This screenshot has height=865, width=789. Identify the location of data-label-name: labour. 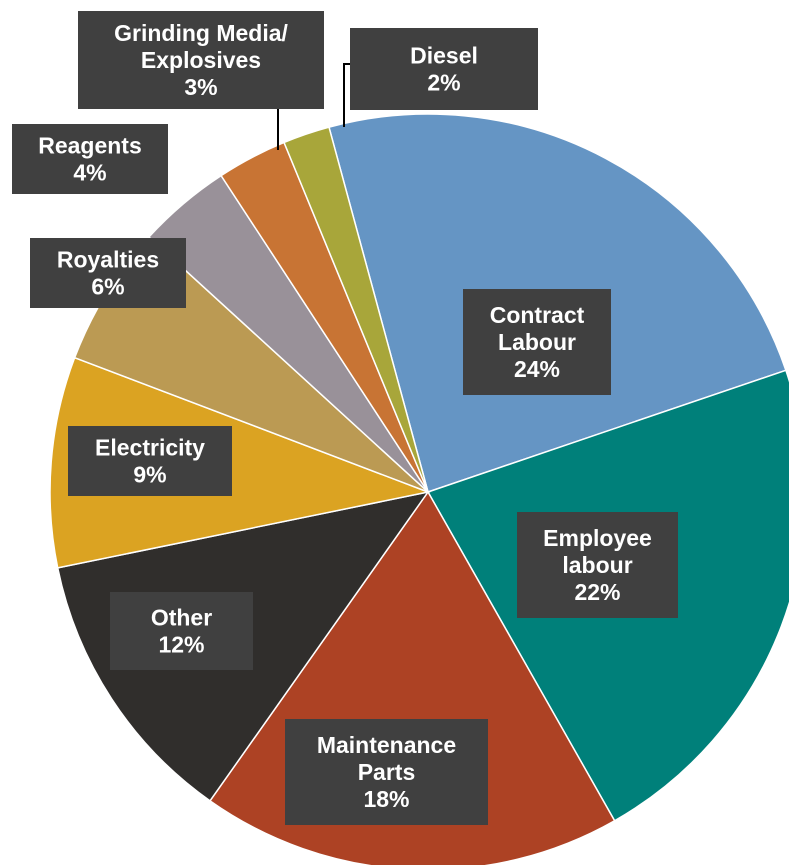
(597, 565).